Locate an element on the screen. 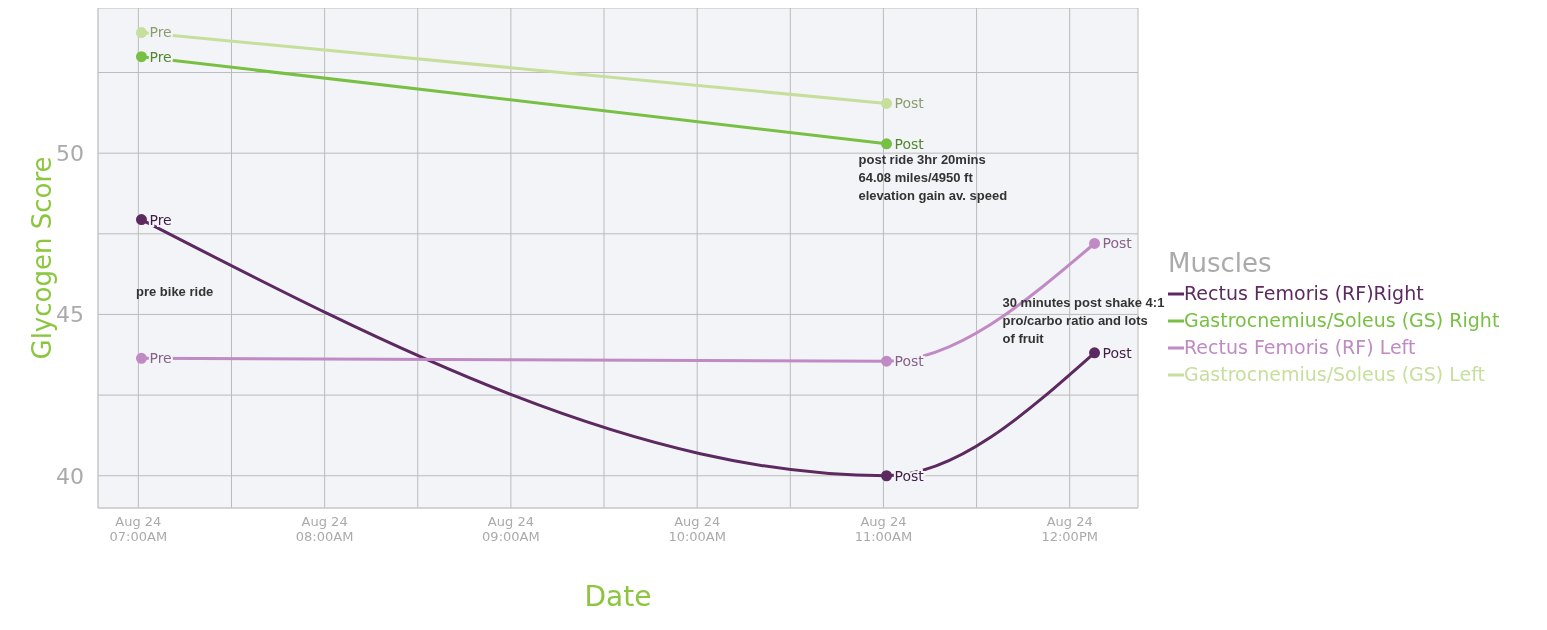 This screenshot has width=1547, height=630. y-tick-label: 40 is located at coordinates (70, 476).